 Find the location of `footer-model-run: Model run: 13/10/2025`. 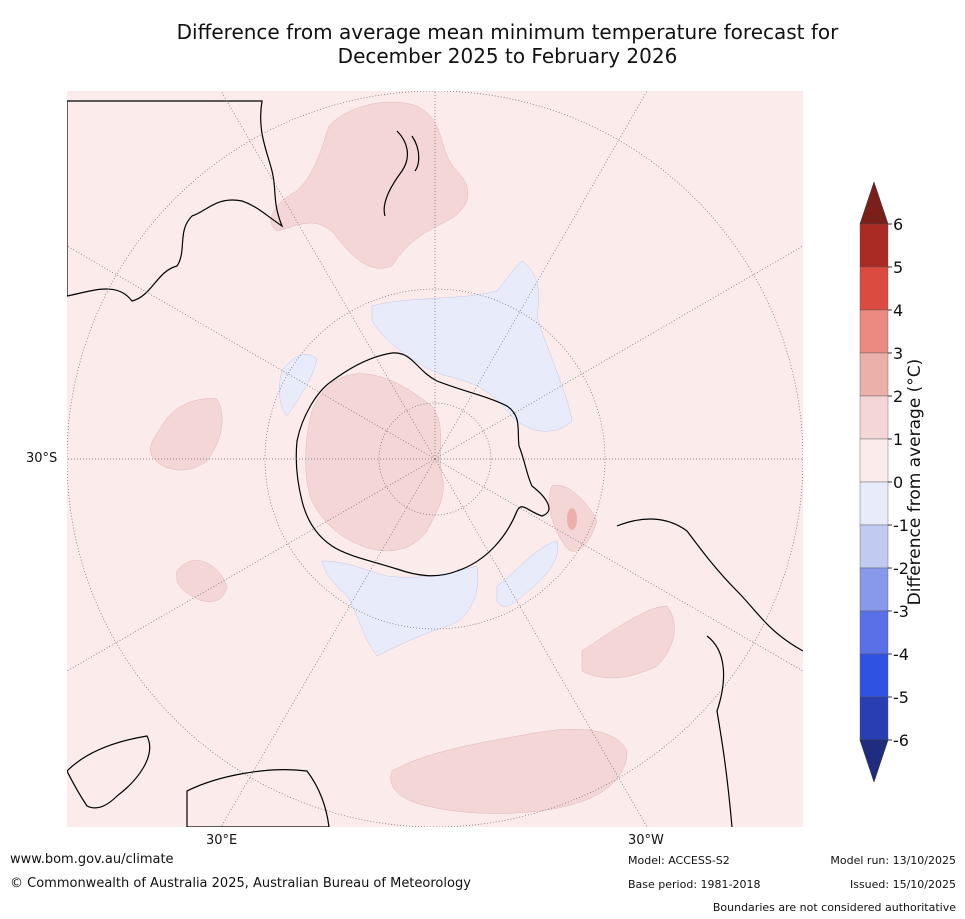

footer-model-run: Model run: 13/10/2025 is located at coordinates (893, 860).